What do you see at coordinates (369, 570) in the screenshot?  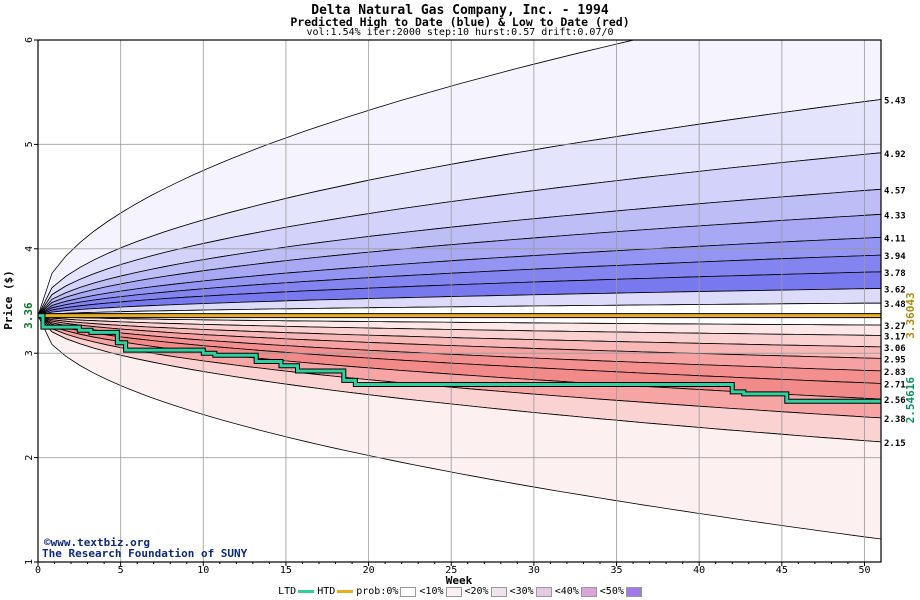 I see `x-tick-label-20: 20` at bounding box center [369, 570].